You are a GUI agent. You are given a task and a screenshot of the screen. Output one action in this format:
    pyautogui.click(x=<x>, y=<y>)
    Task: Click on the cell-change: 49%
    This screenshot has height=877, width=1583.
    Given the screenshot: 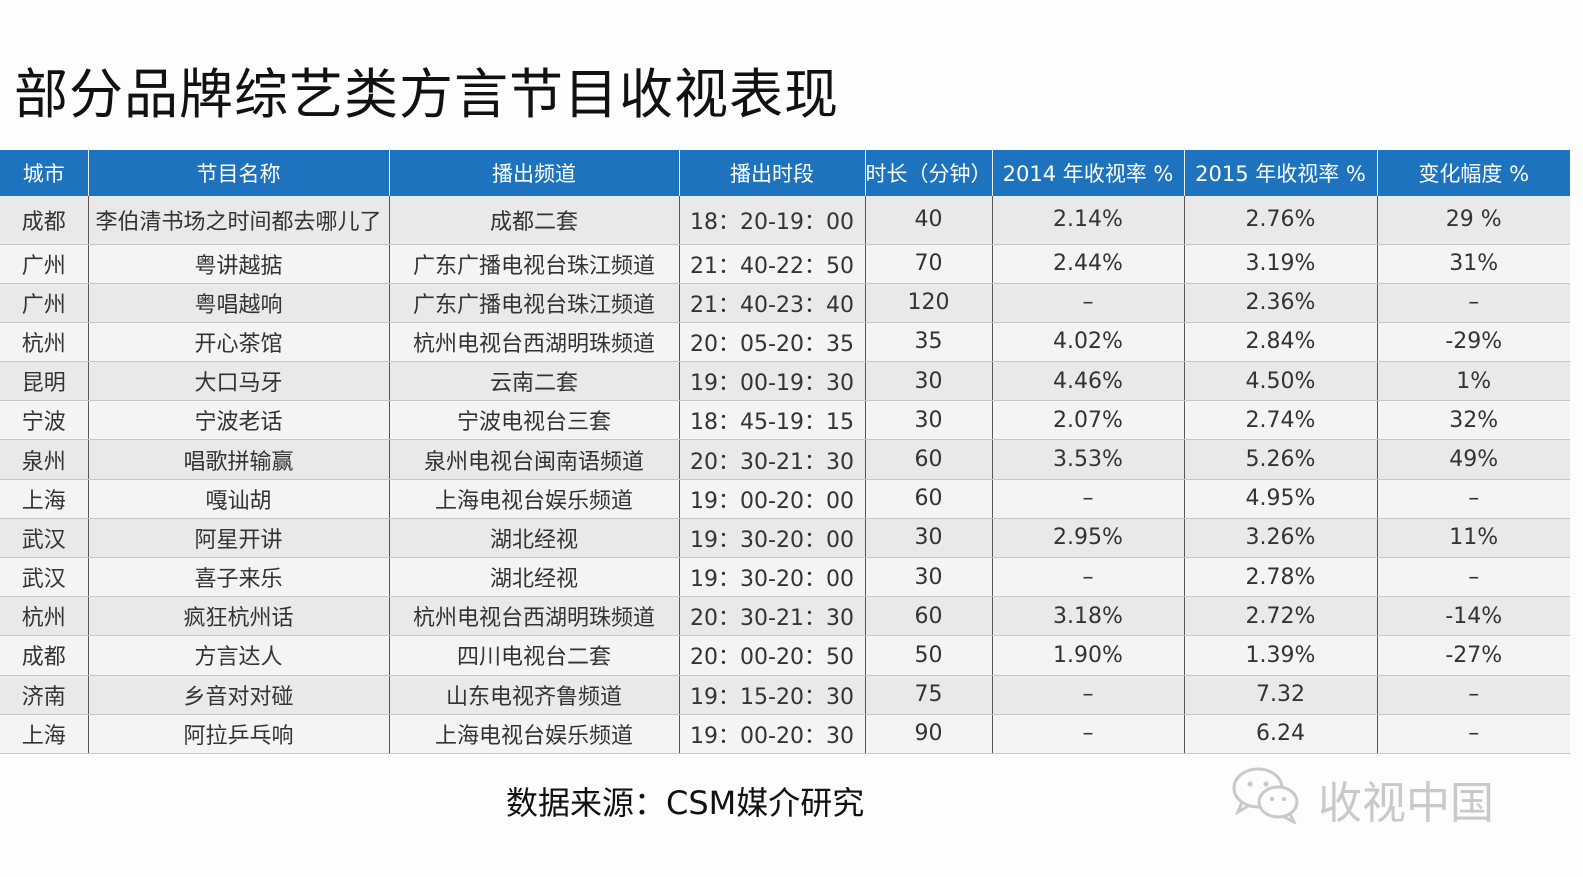 What is the action you would take?
    pyautogui.click(x=1473, y=459)
    